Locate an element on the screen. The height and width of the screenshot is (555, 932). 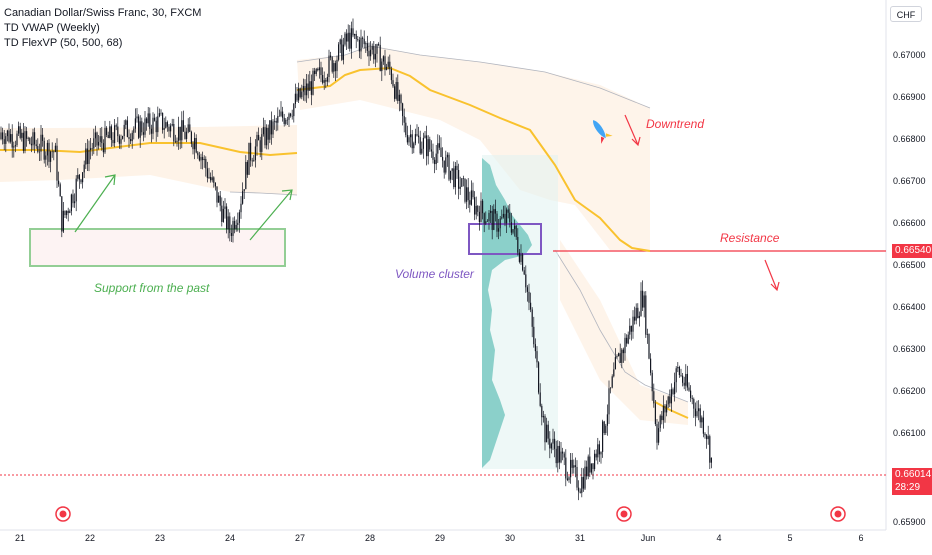
support-annotation: Support from the past is located at coordinates (152, 288).